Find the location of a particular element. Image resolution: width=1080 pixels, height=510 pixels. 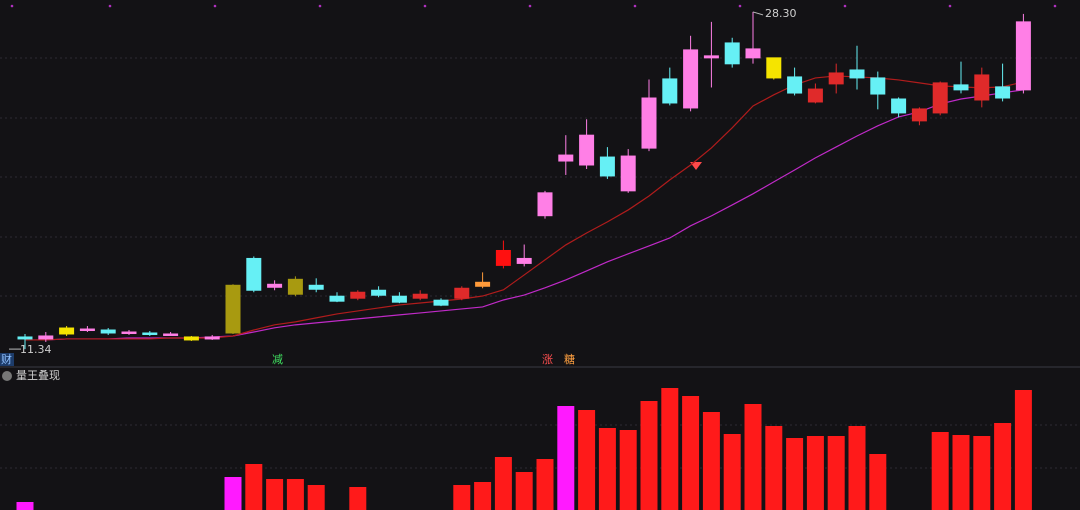

marker: 糖 is located at coordinates (569, 359).